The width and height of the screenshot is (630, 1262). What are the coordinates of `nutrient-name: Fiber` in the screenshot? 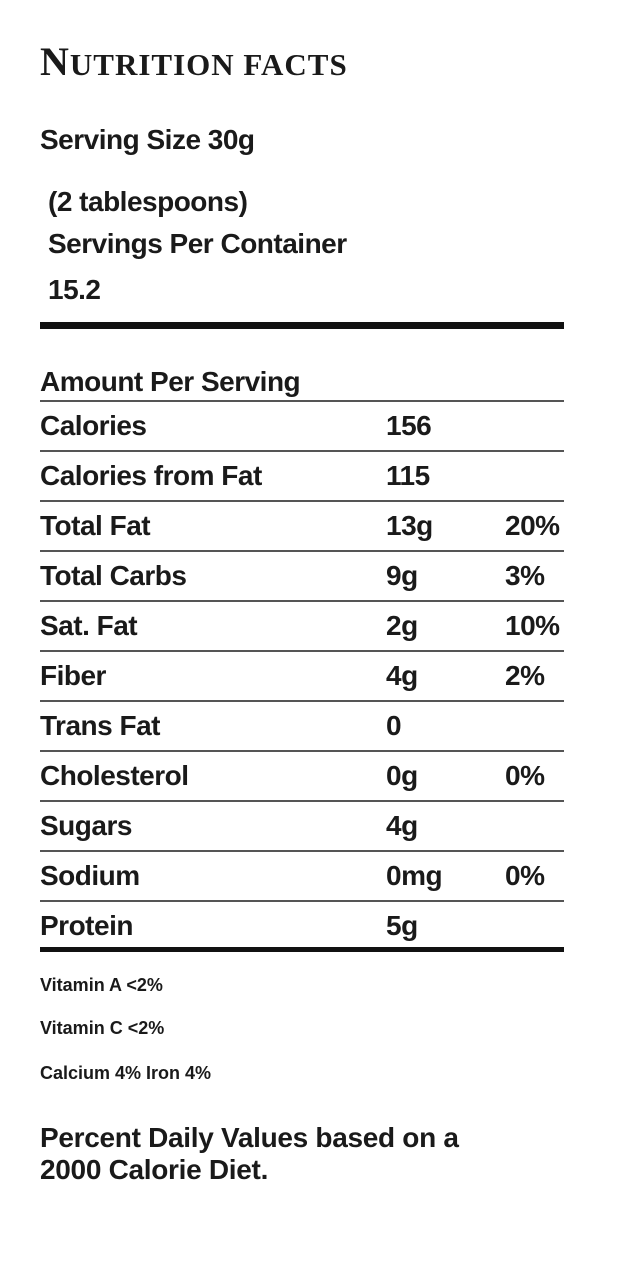 It's located at (73, 675).